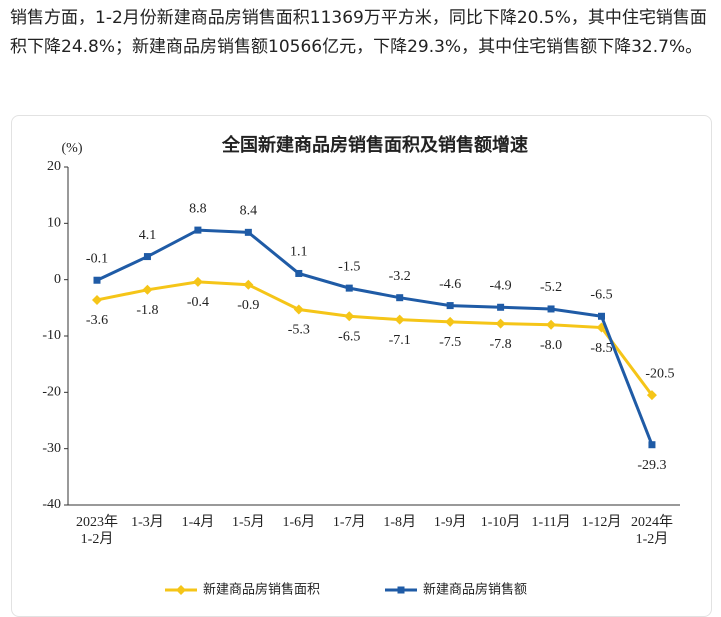 The image size is (721, 617). Describe the element at coordinates (349, 522) in the screenshot. I see `x-tick-label: 1-7月` at that location.